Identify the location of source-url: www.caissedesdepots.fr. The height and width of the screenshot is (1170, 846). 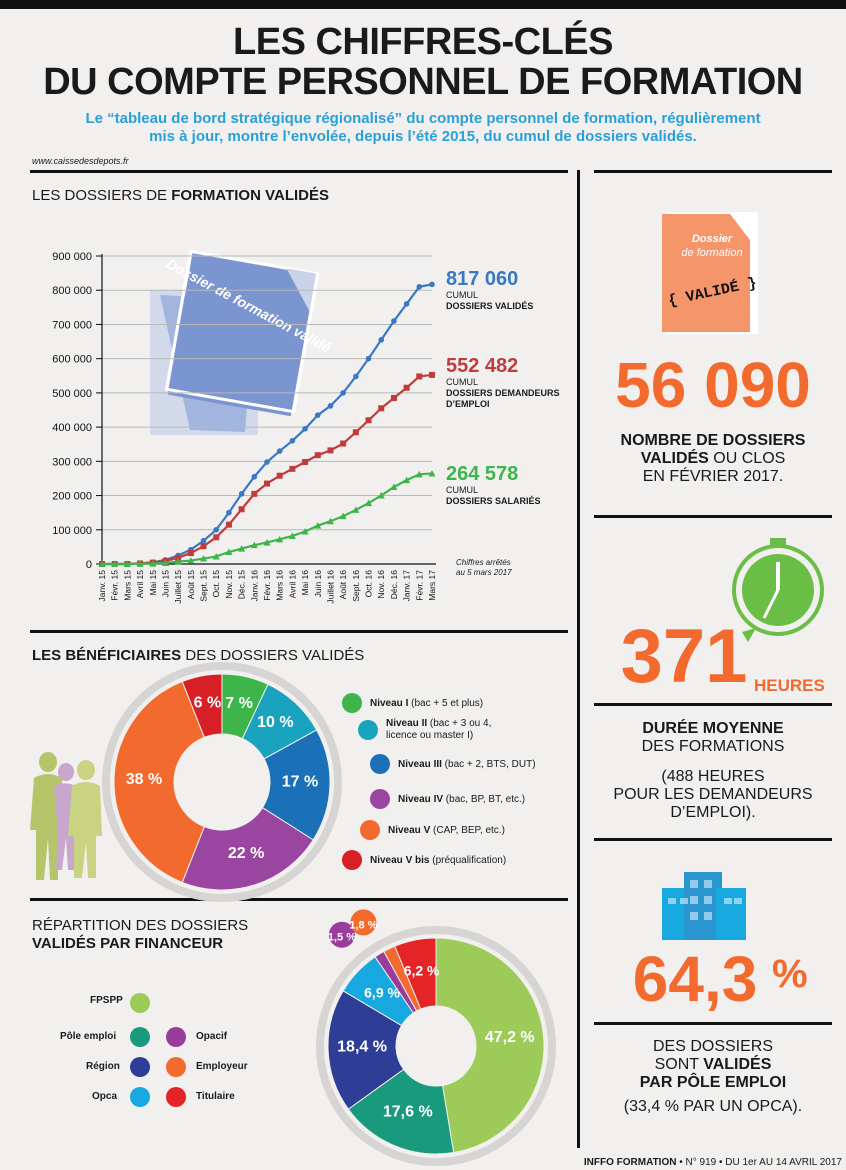
(80, 161).